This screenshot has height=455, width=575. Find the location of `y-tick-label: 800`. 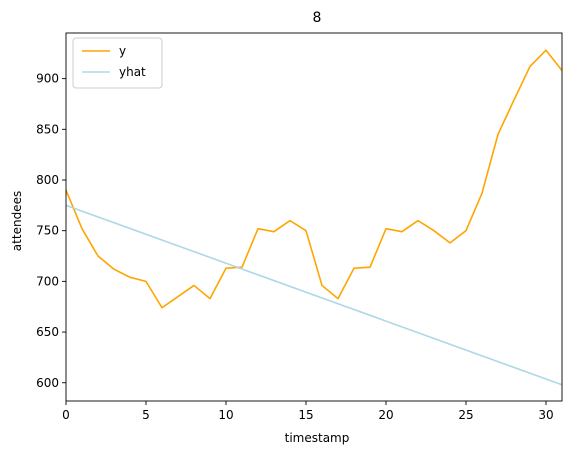

y-tick-label: 800 is located at coordinates (47, 180).